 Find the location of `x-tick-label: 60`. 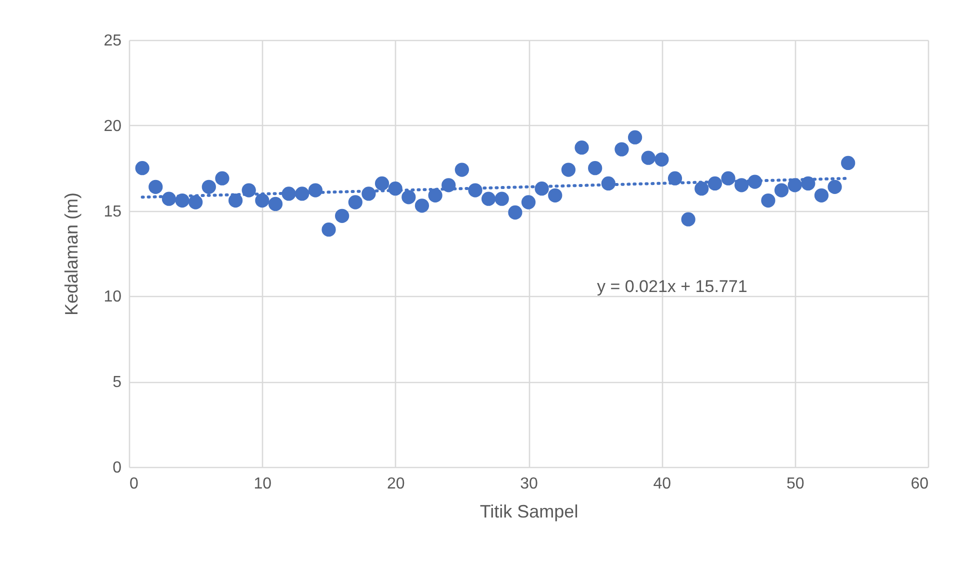

x-tick-label: 60 is located at coordinates (919, 484).